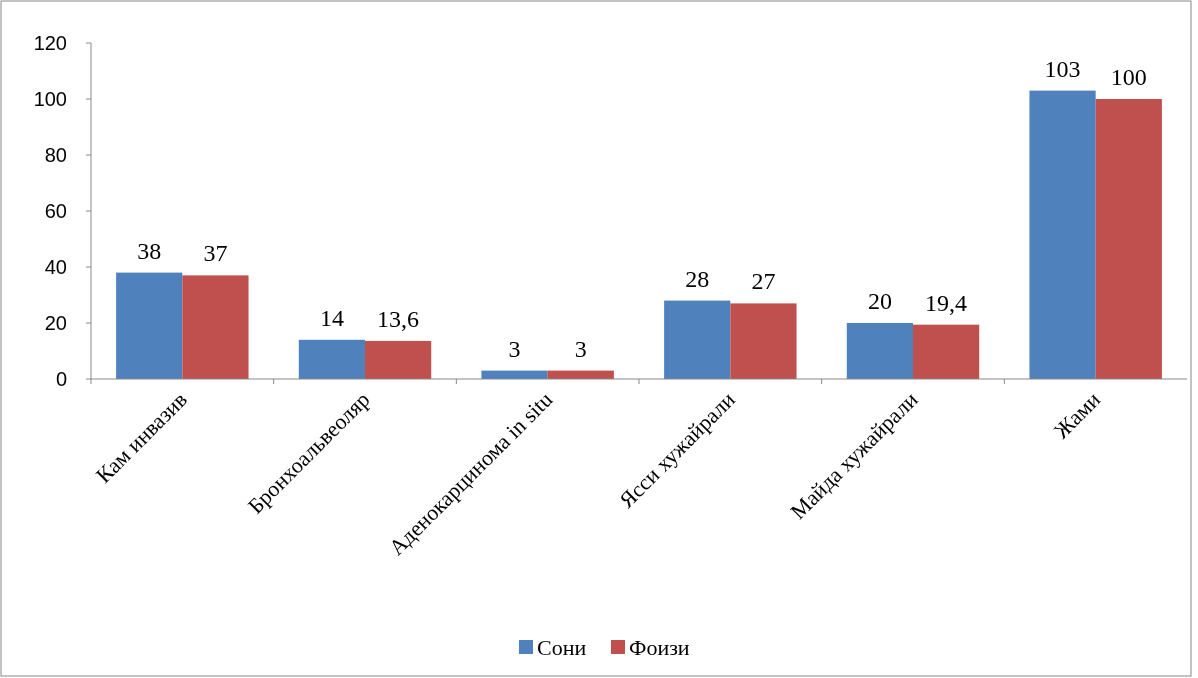 The width and height of the screenshot is (1198, 678). Describe the element at coordinates (1128, 77) in the screenshot. I see `data-label: 100` at that location.